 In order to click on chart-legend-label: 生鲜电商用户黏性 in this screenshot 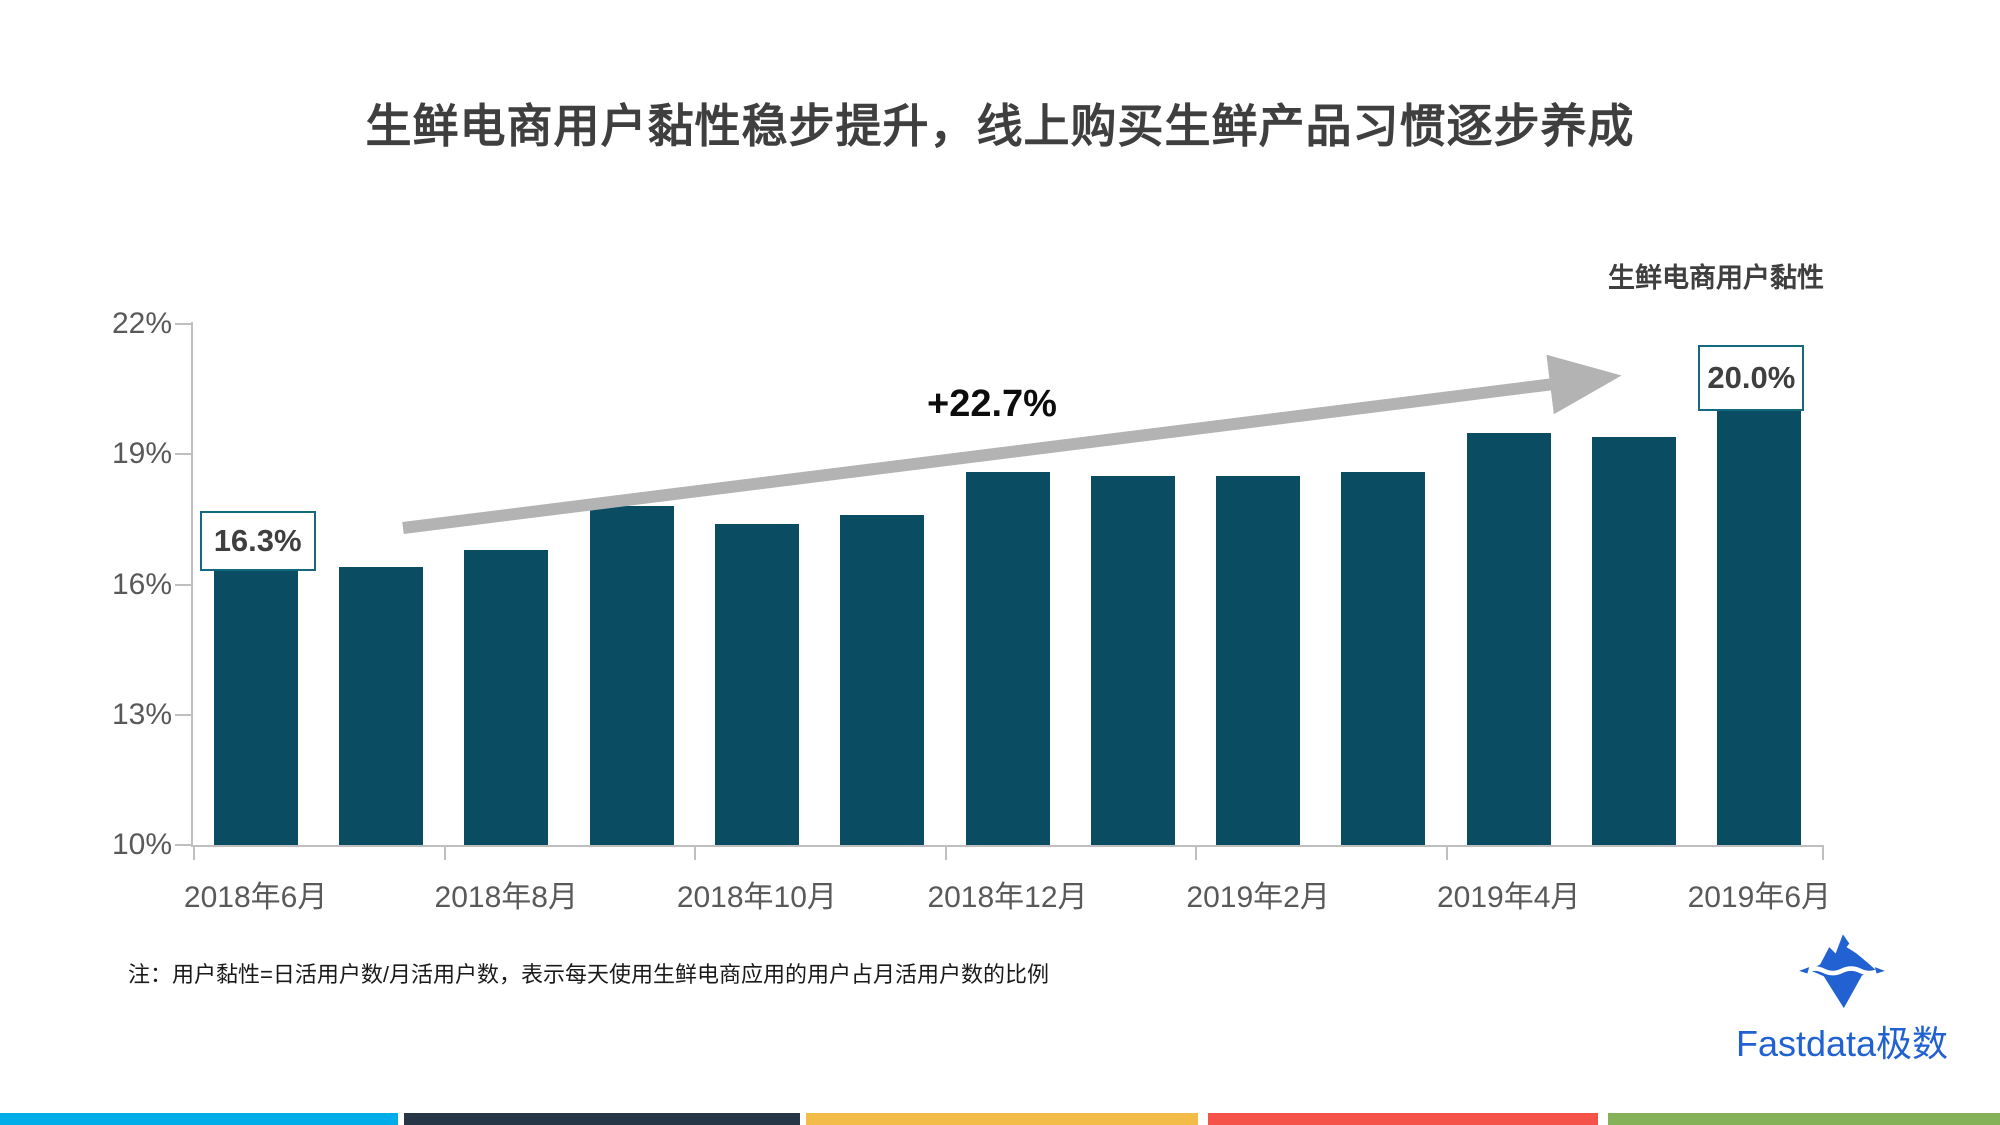, I will do `click(1716, 278)`.